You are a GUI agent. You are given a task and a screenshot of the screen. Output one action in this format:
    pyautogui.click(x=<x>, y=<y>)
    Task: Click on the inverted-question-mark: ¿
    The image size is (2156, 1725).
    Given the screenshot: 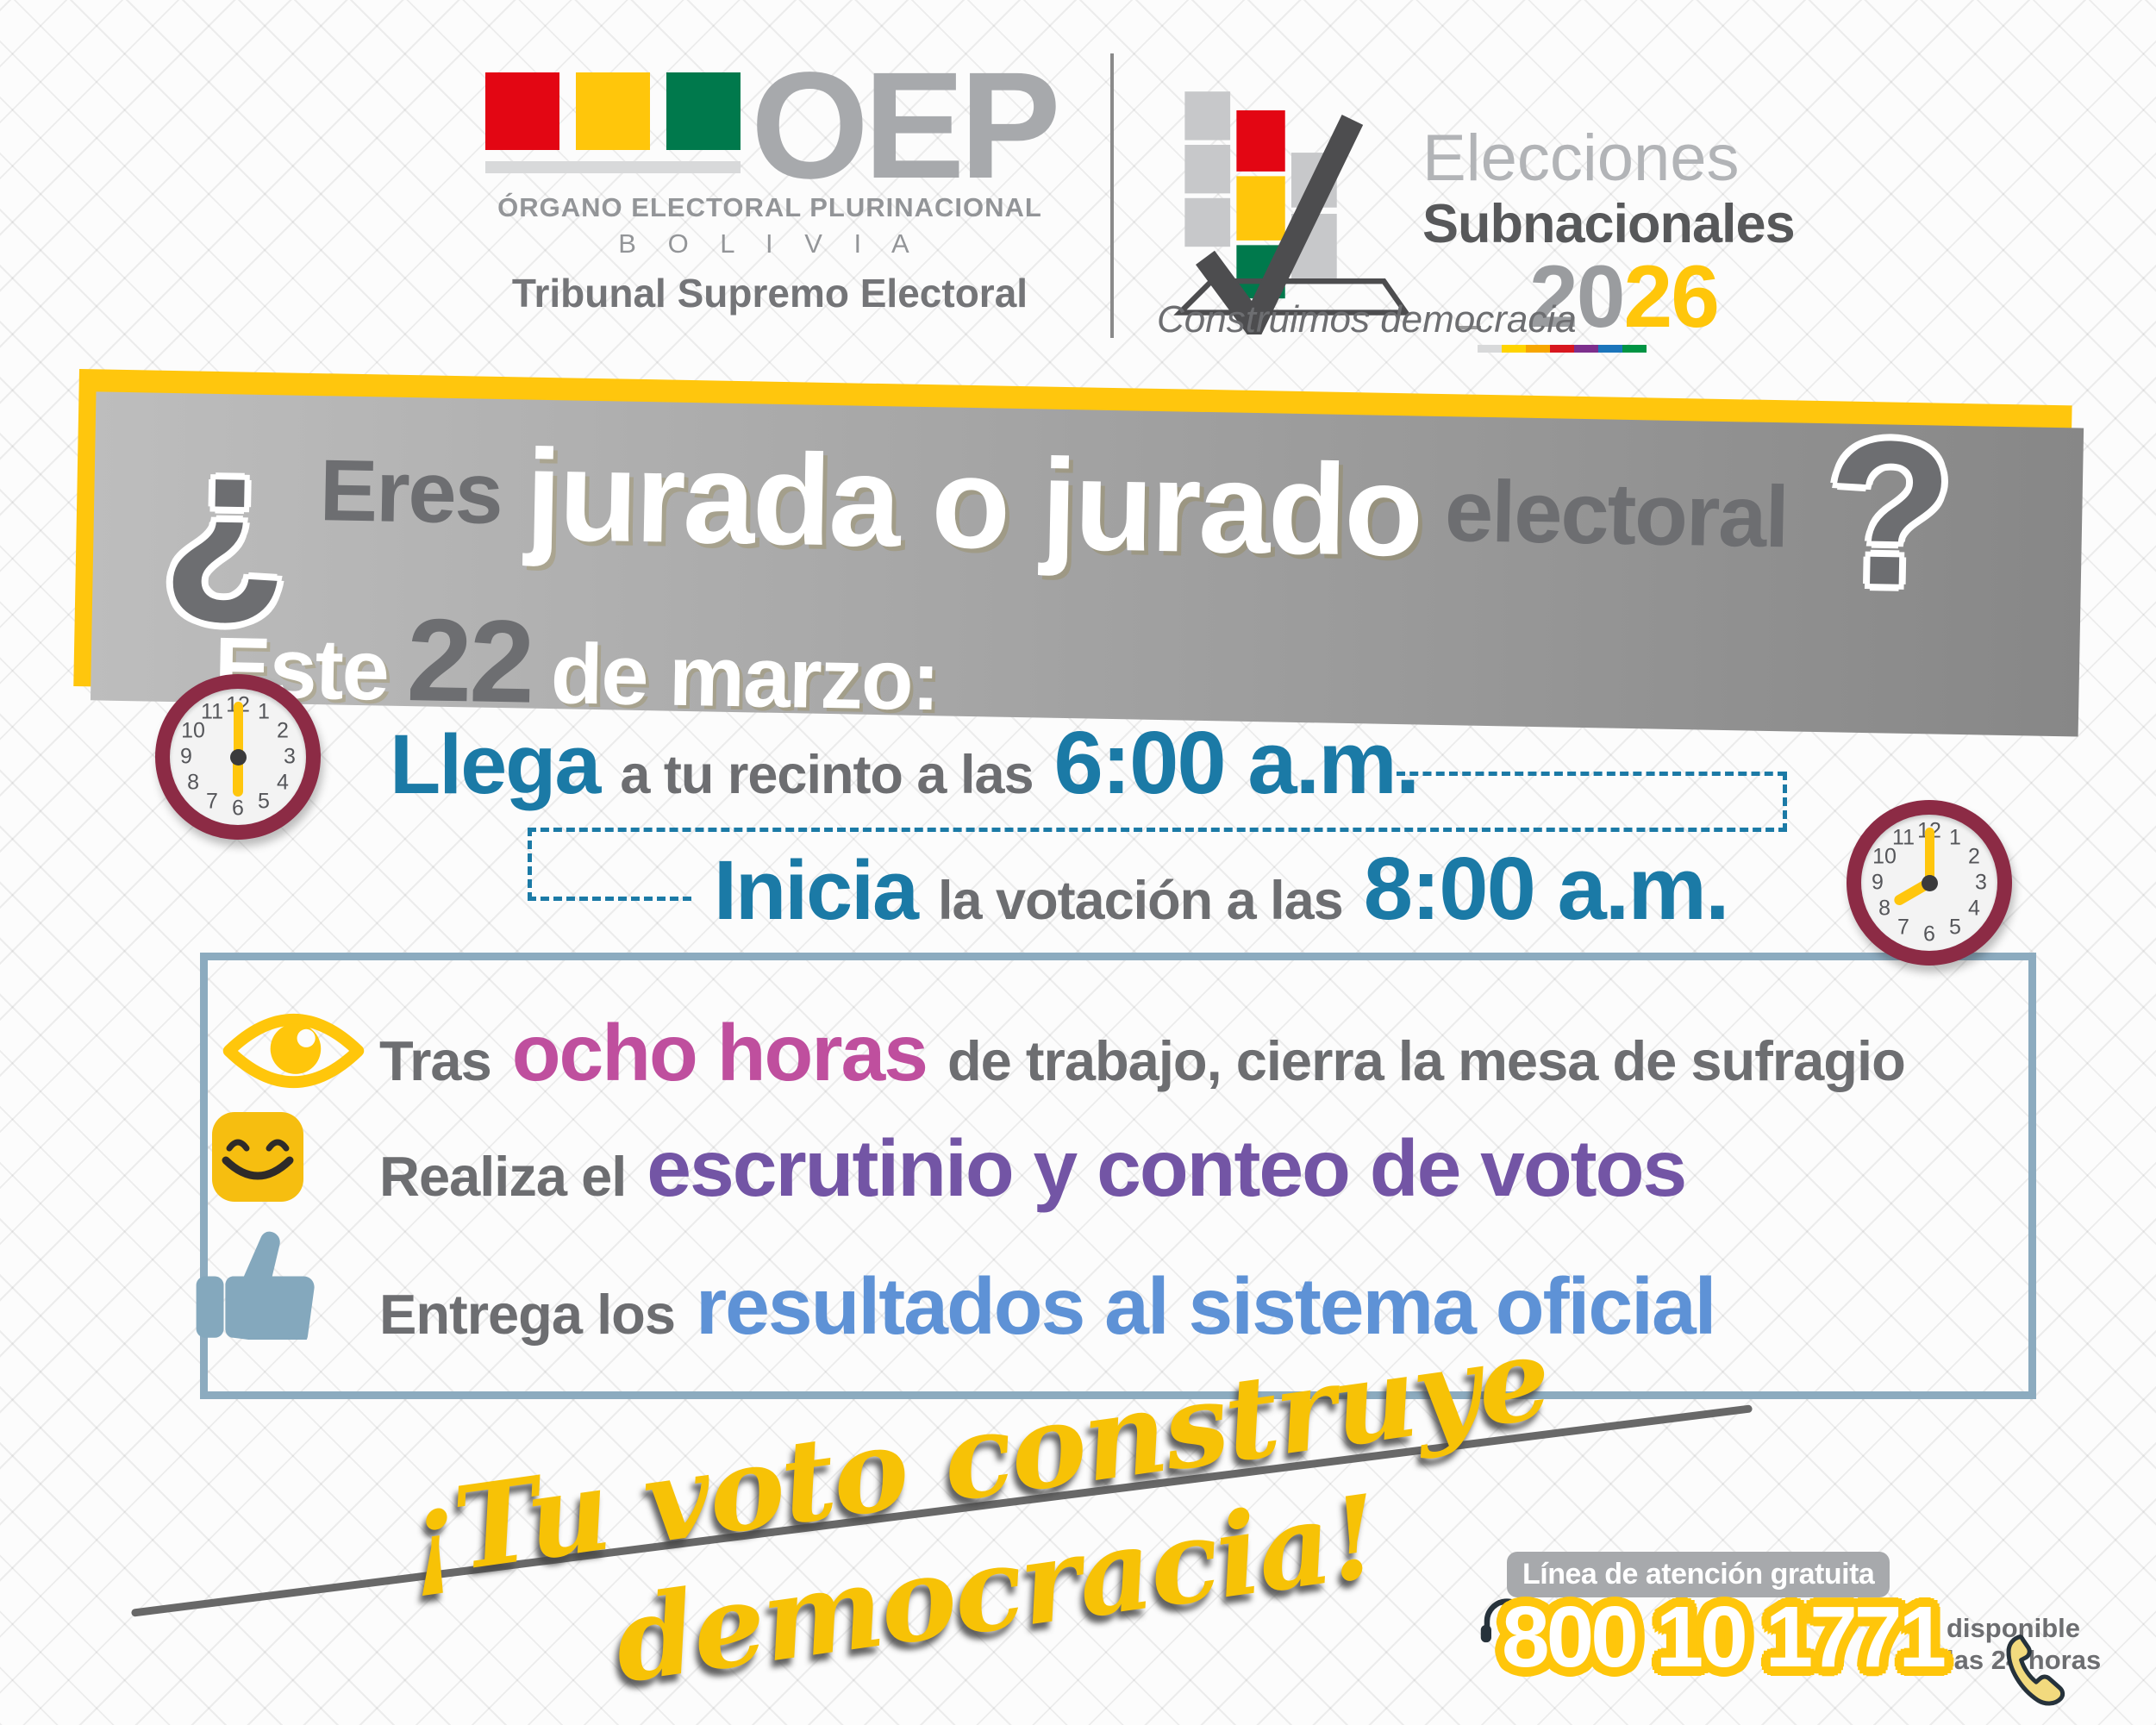 What is the action you would take?
    pyautogui.click(x=225, y=518)
    